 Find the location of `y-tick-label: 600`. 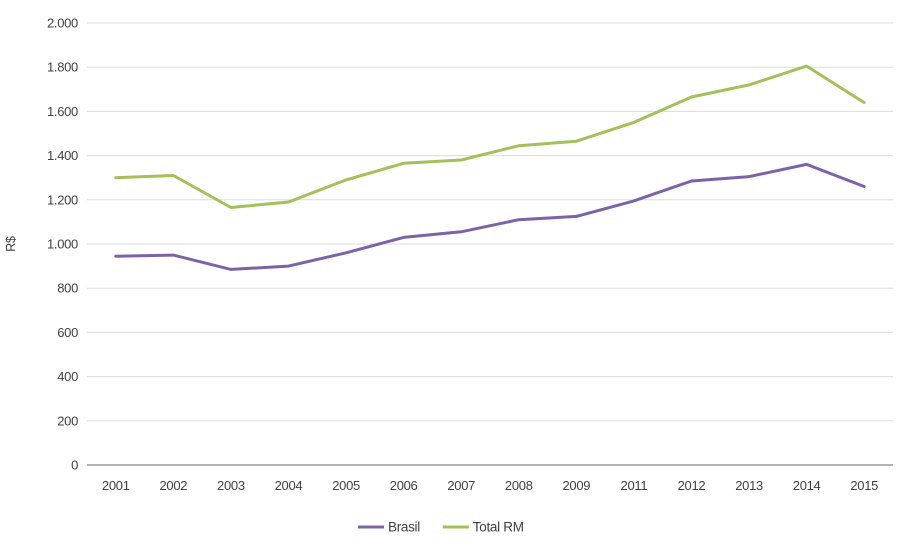

y-tick-label: 600 is located at coordinates (67, 332).